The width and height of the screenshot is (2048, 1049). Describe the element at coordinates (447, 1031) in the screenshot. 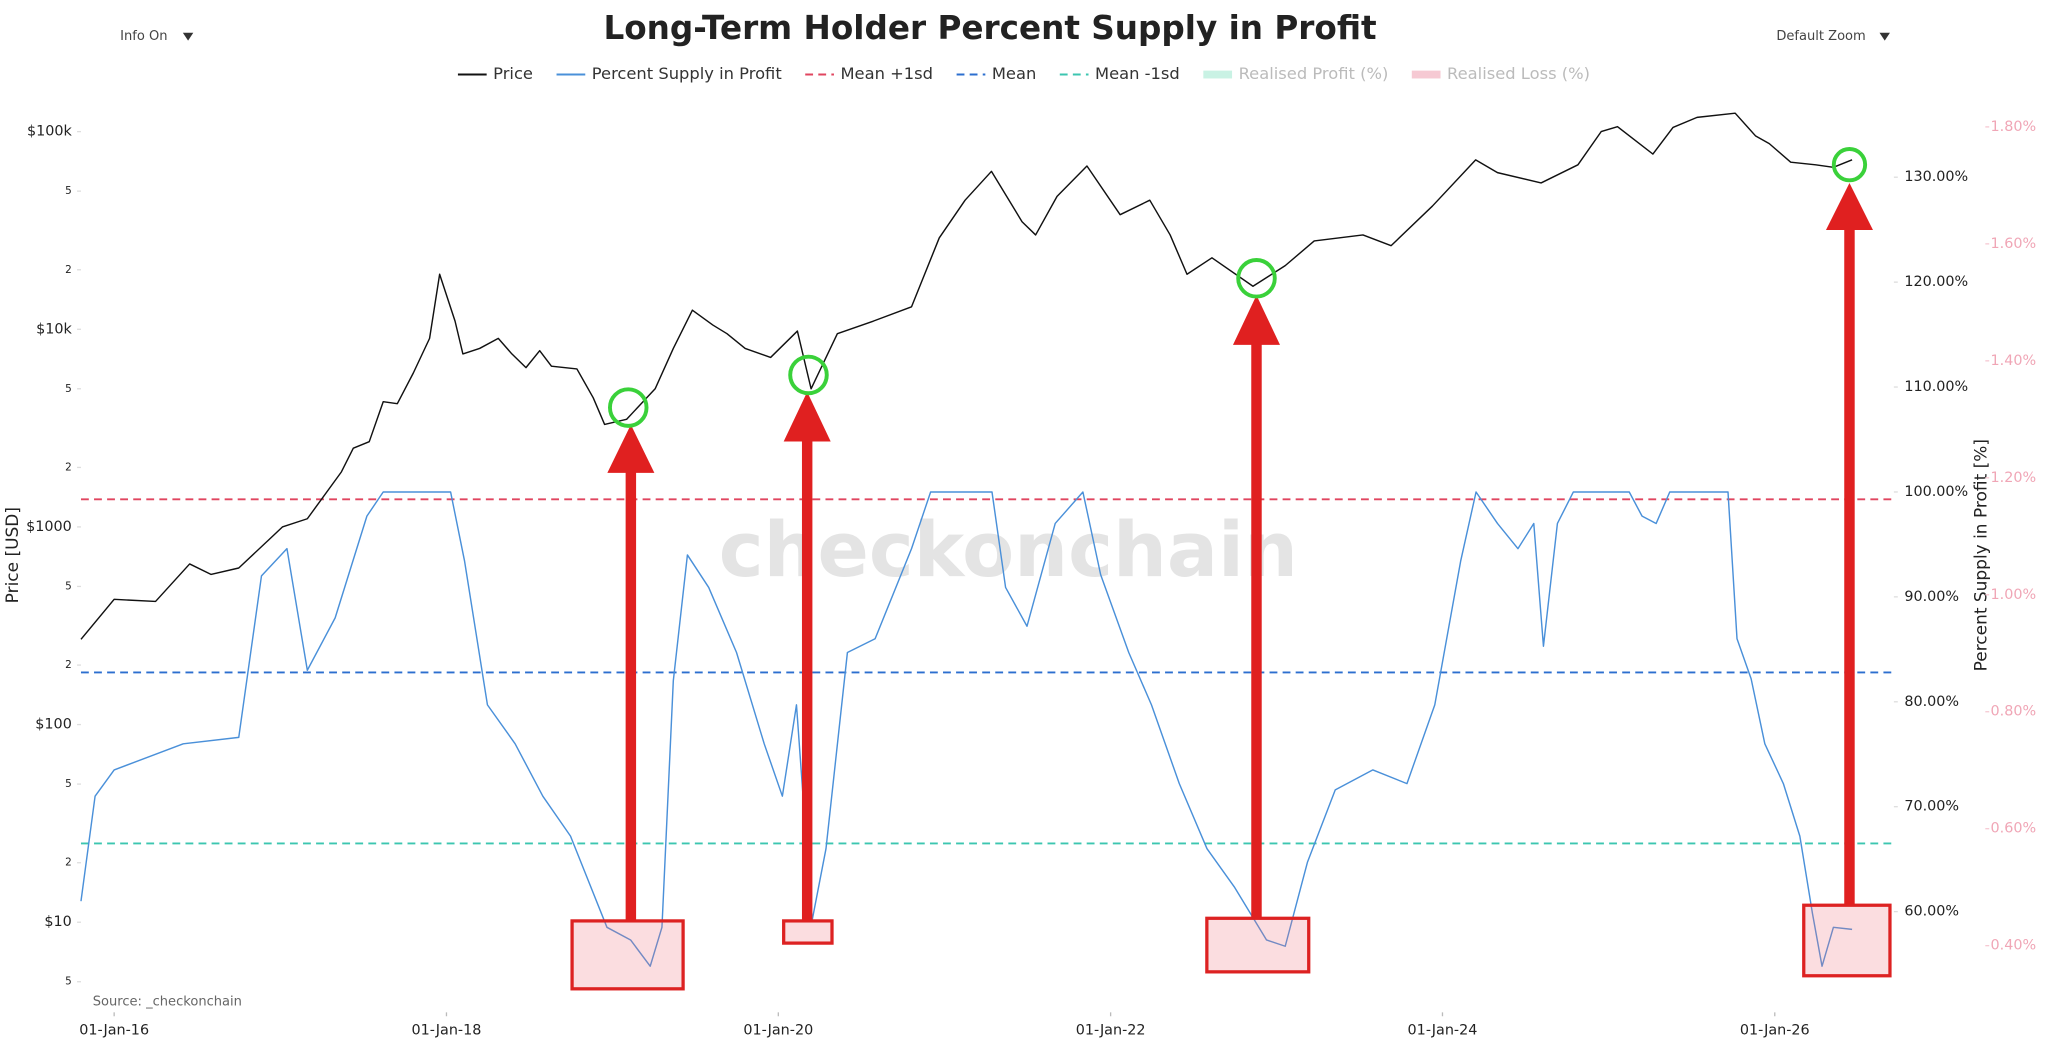

I see `x-tick-label: 01-Jan-18` at that location.